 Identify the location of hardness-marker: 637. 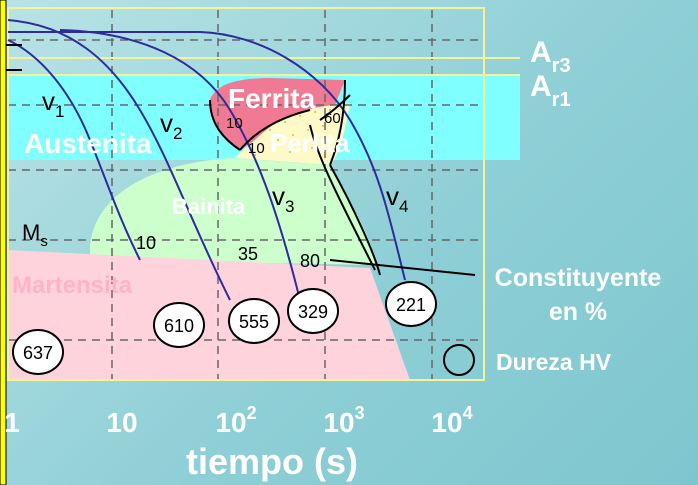
(38, 352).